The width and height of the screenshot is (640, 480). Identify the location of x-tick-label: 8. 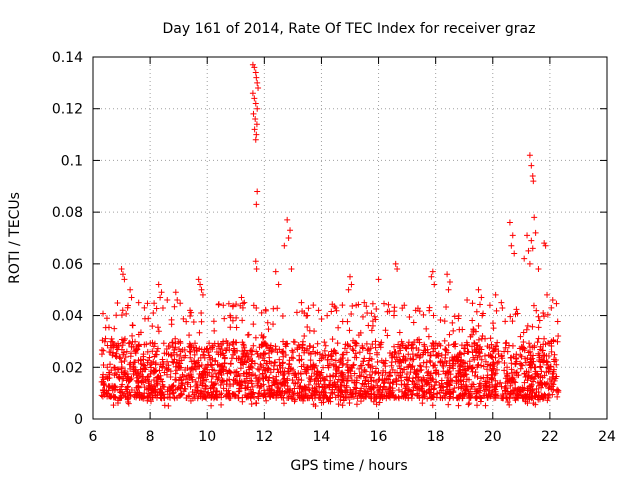
(150, 437).